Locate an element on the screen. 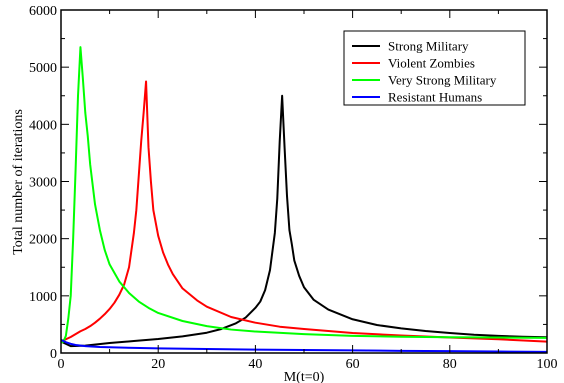 The width and height of the screenshot is (564, 383). legend-label-1: Violent Zombies is located at coordinates (431, 63).